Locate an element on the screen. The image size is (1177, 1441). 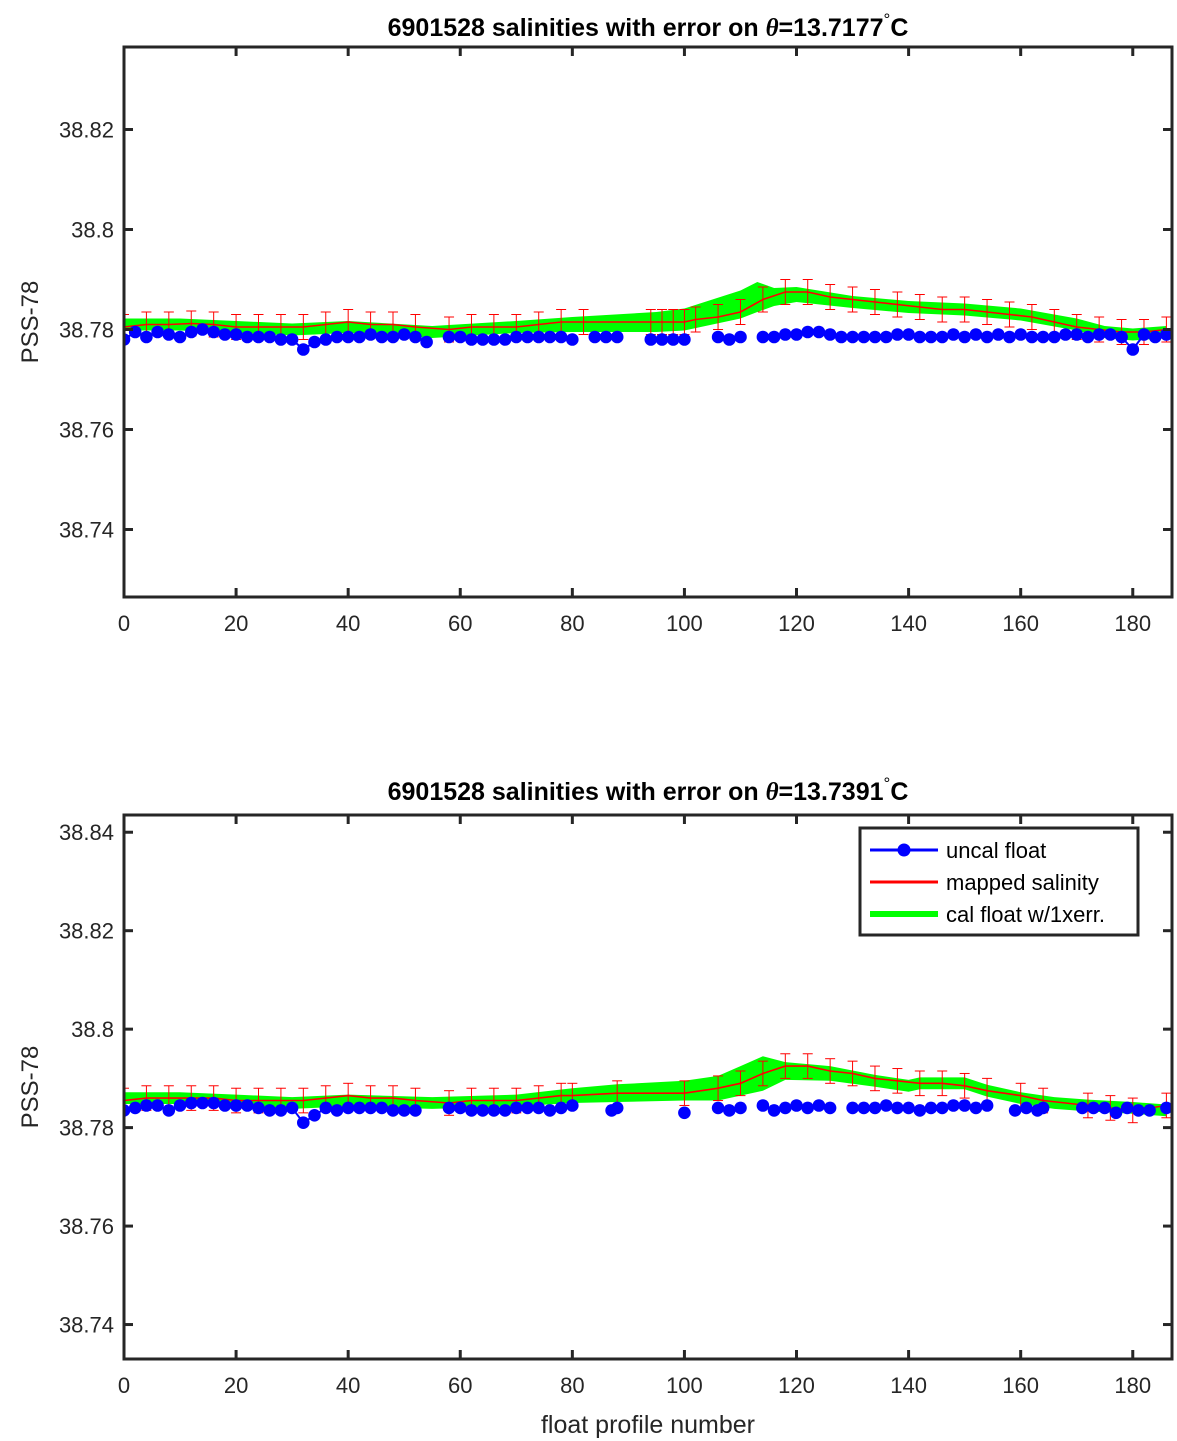
legend-entry-cal-float: cal float w/1xerr. is located at coordinates (987, 914).